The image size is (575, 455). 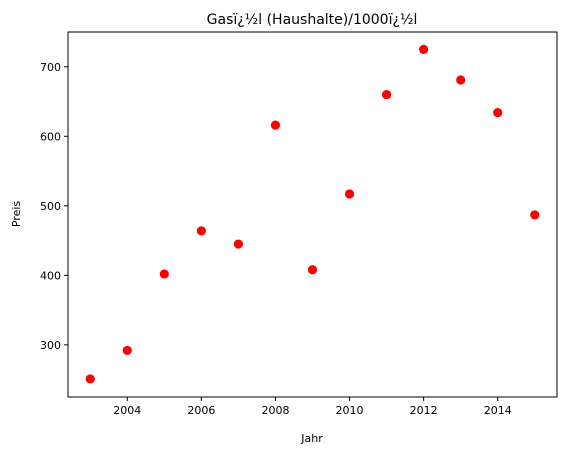 What do you see at coordinates (201, 410) in the screenshot?
I see `x-tick-label: 2006` at bounding box center [201, 410].